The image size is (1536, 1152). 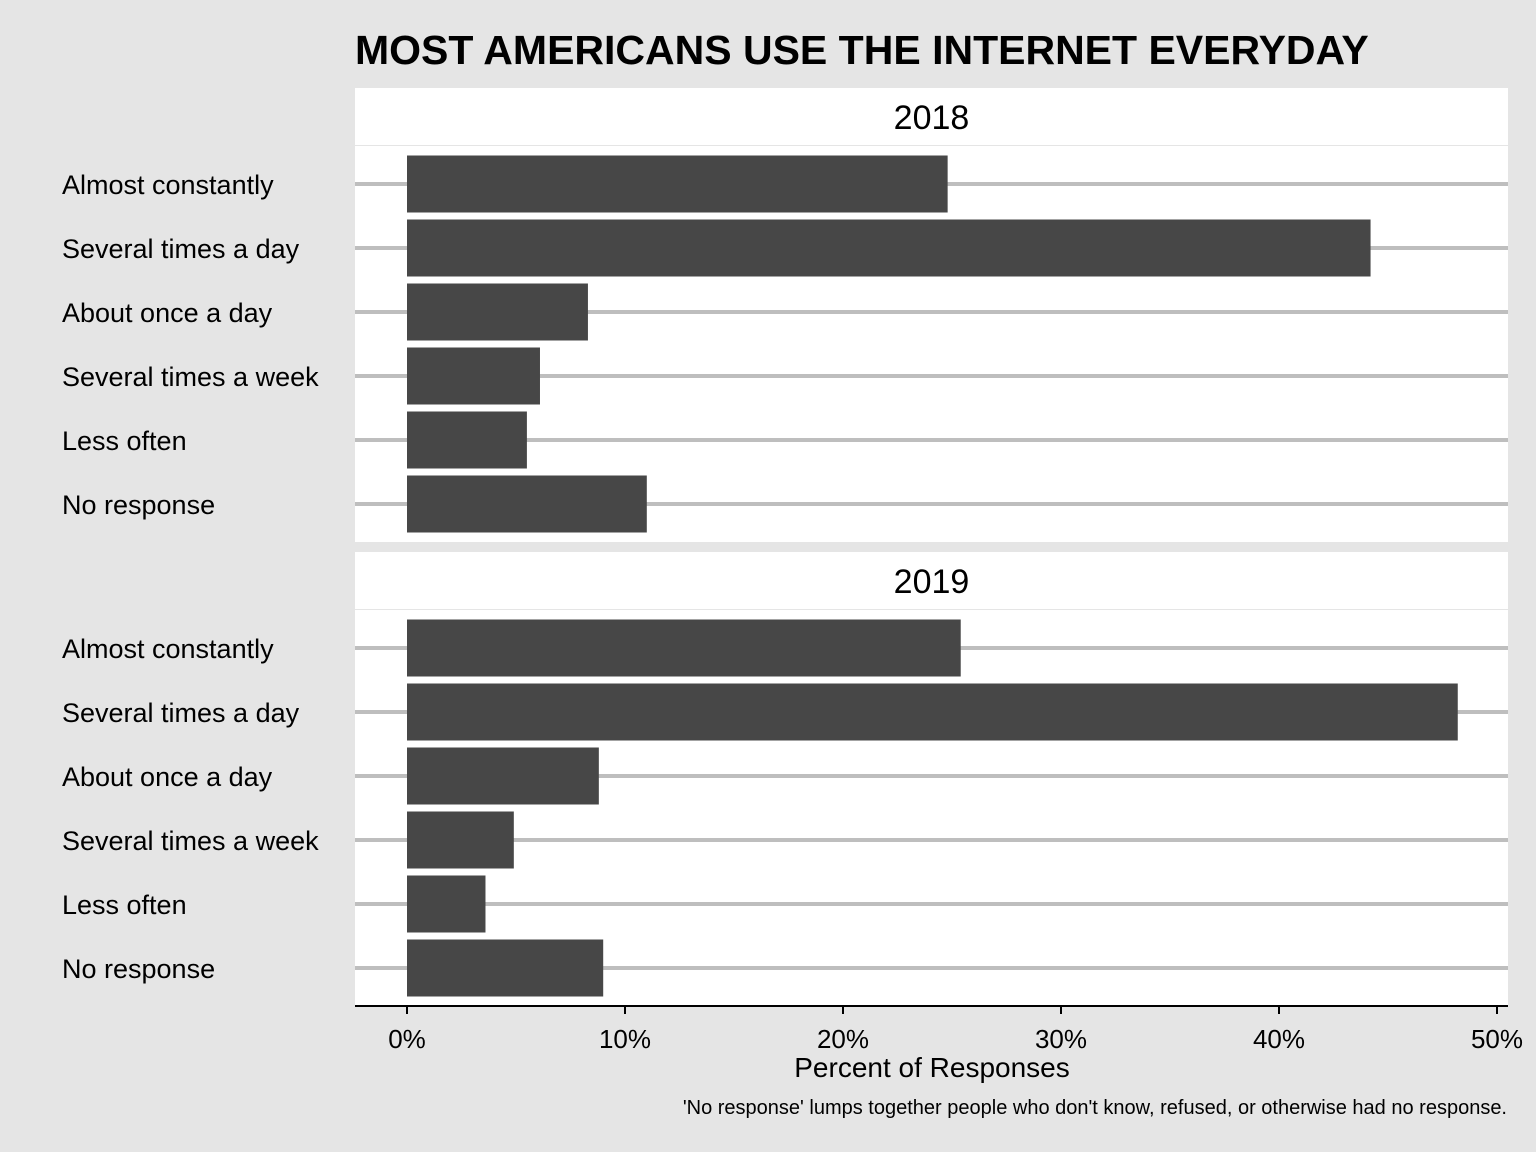 I want to click on x-tick-label: 10%, so click(x=625, y=1039).